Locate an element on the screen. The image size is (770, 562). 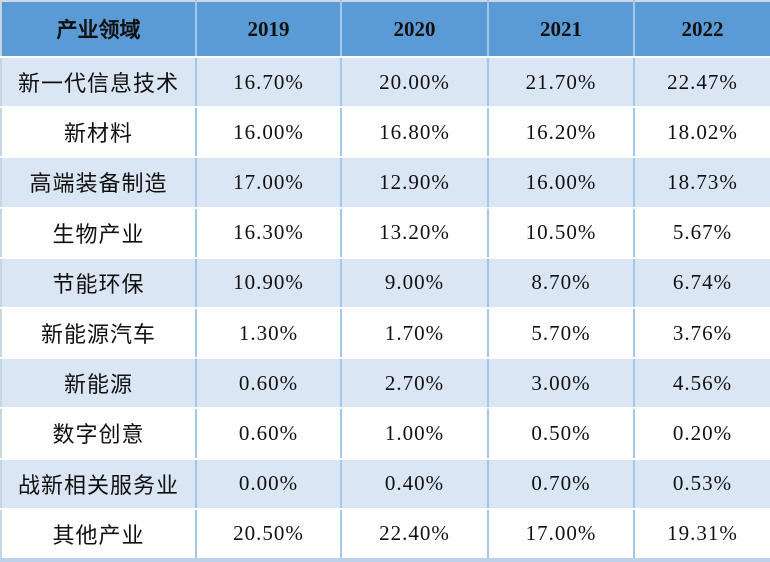
value-cell: 12.90% is located at coordinates (415, 183).